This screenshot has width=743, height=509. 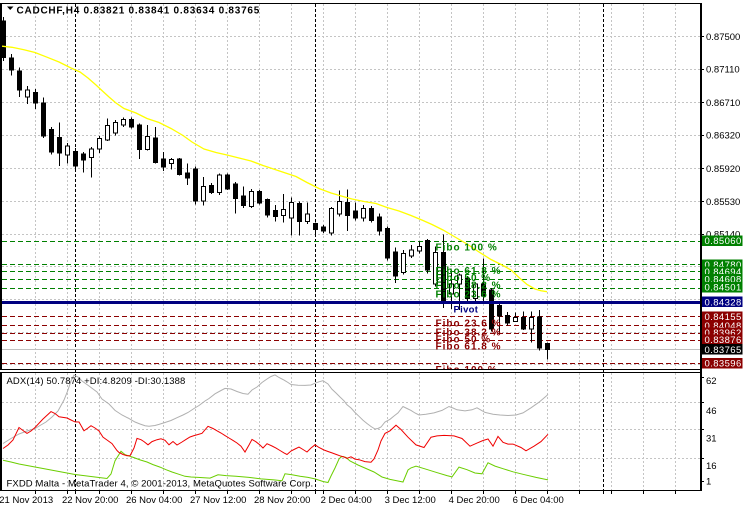 I want to click on svg-text: 0.83765, so click(x=723, y=350).